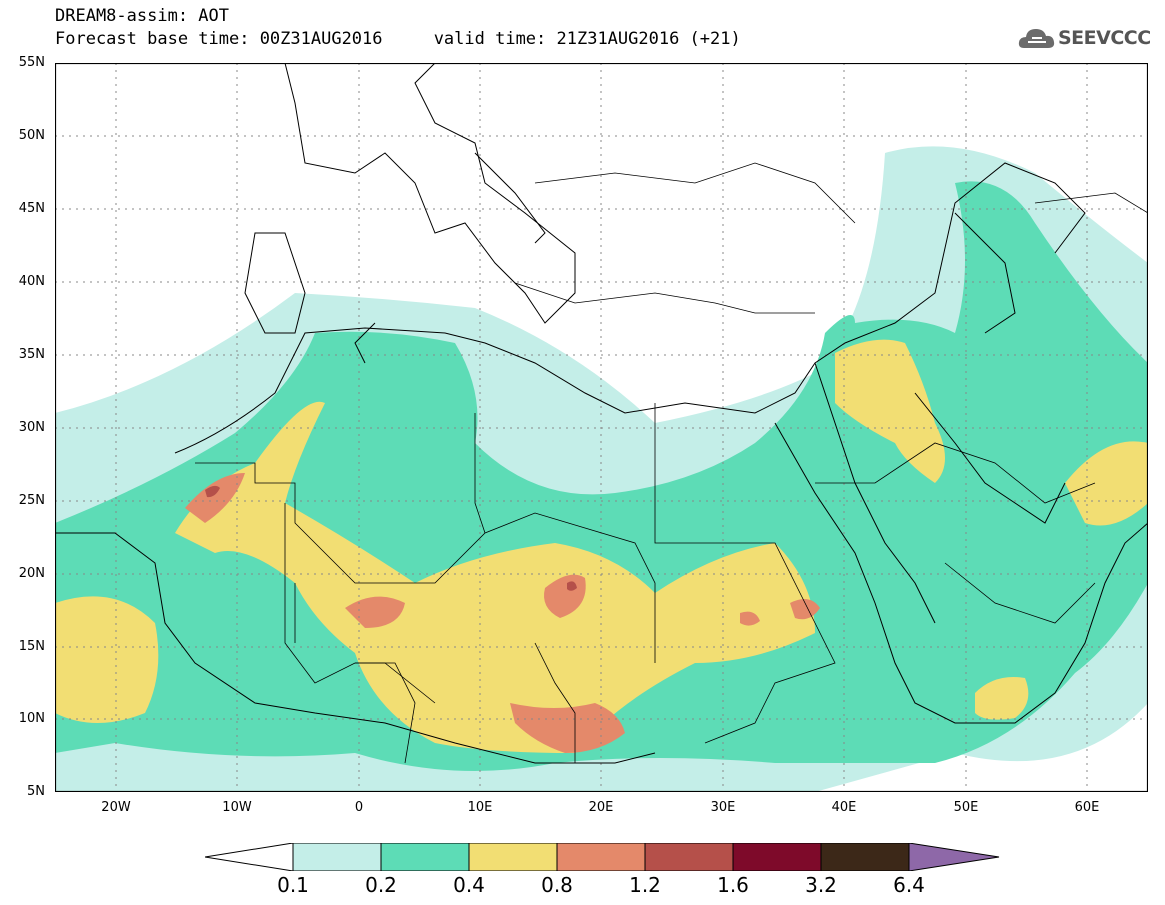 The image size is (1165, 905). I want to click on lat-tick-label: 30N, so click(31, 427).